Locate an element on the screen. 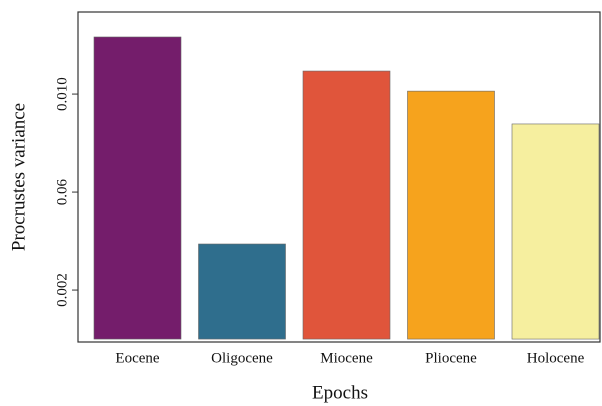  x-tick-label: Eocene is located at coordinates (137, 358).